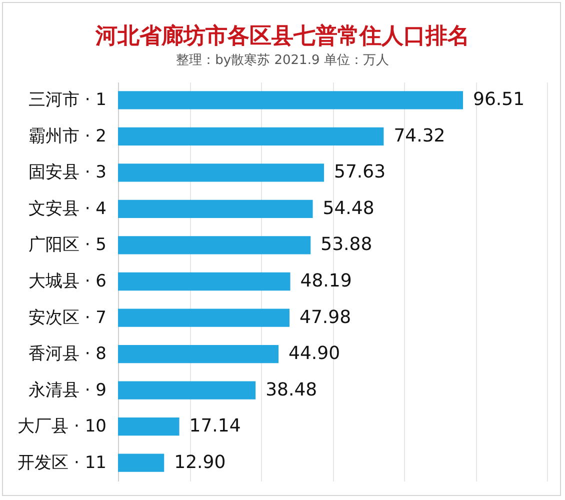 This screenshot has height=500, width=565. I want to click on y-tick-label: 永清县 · 9, so click(67, 390).